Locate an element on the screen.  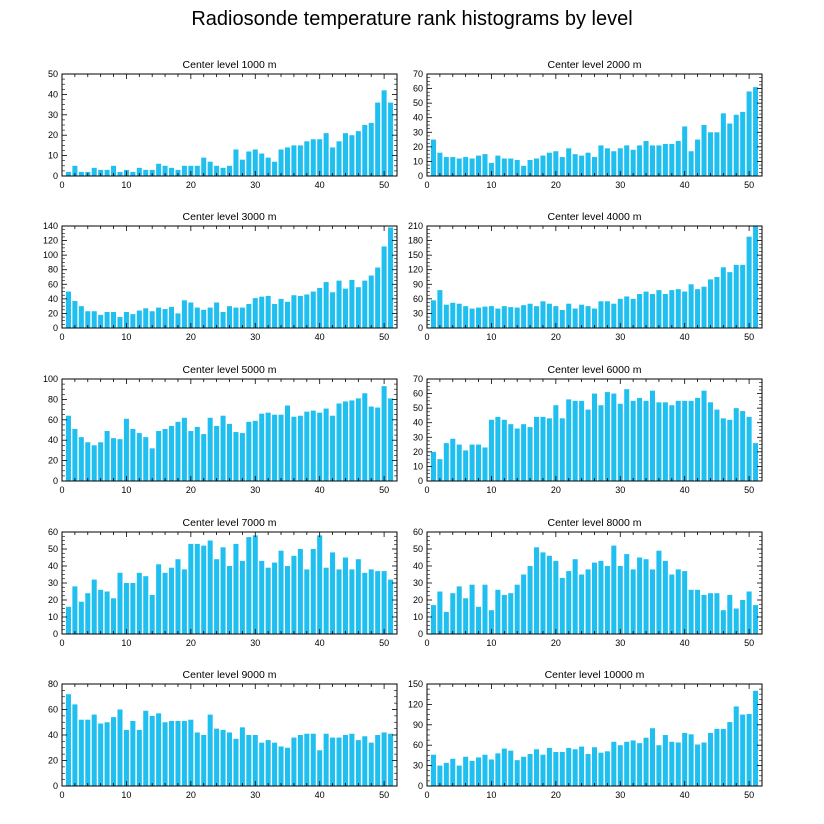
y-axis: 0 10 20 30 40 50 60 is located at coordinates (587, 583).